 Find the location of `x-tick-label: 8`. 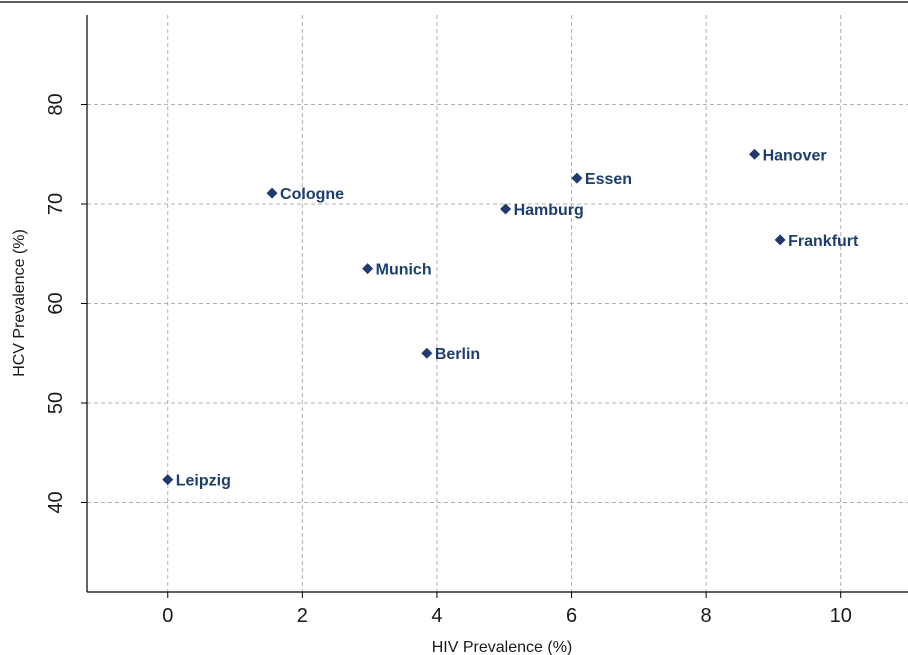

x-tick-label: 8 is located at coordinates (706, 616).